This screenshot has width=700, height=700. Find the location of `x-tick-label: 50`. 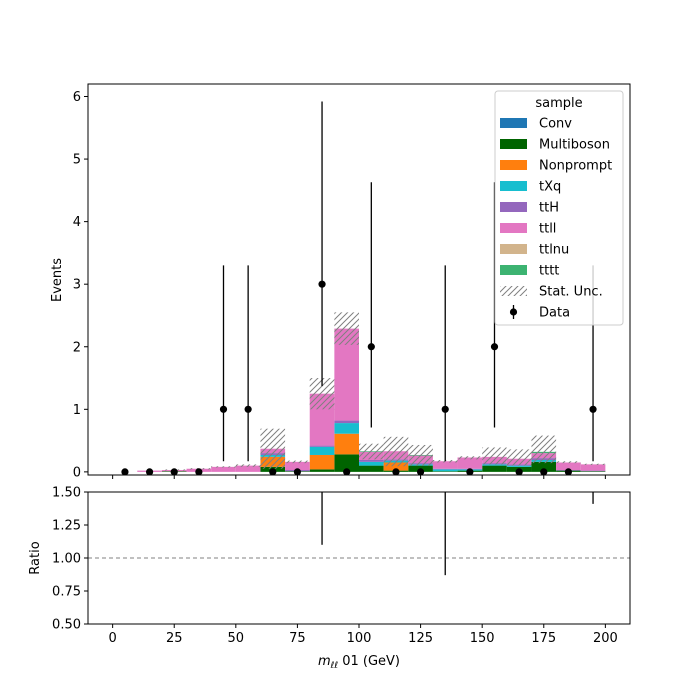

x-tick-label: 50 is located at coordinates (236, 638).